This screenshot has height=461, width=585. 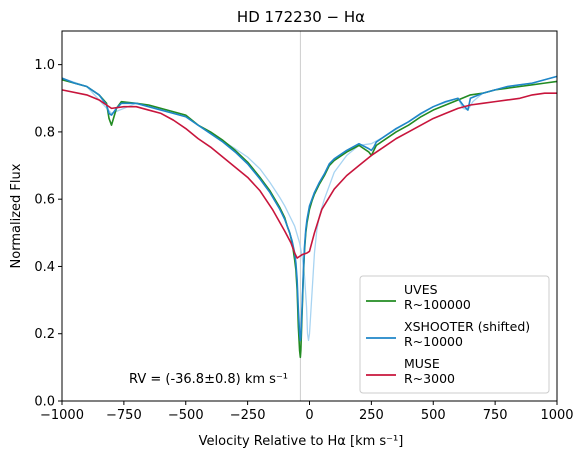 What do you see at coordinates (44, 200) in the screenshot?
I see `y-tick-label: 0.6` at bounding box center [44, 200].